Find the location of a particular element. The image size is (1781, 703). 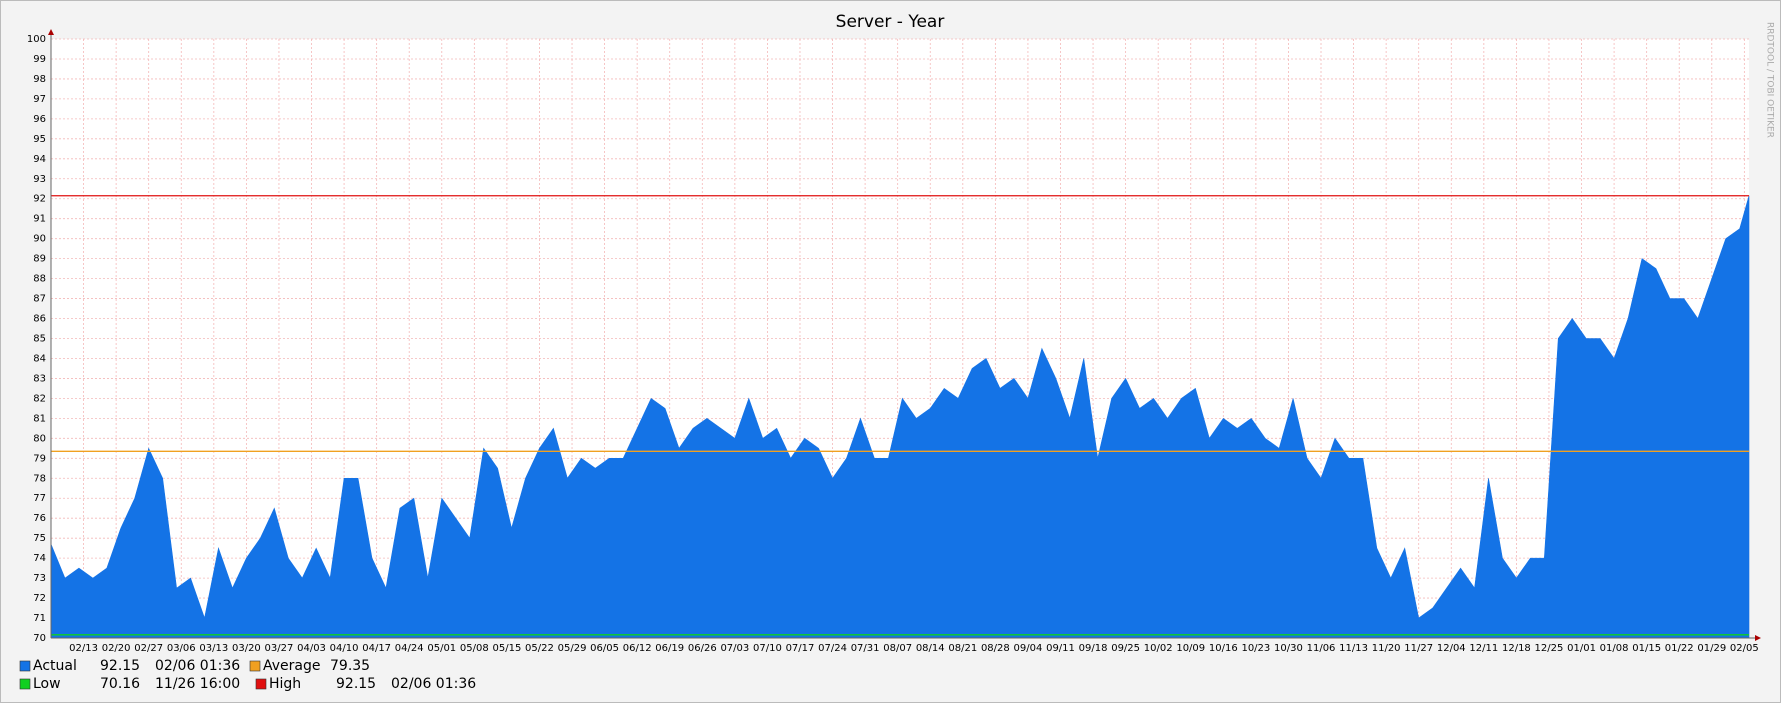

x-tick-label: 02/05 is located at coordinates (1744, 648).